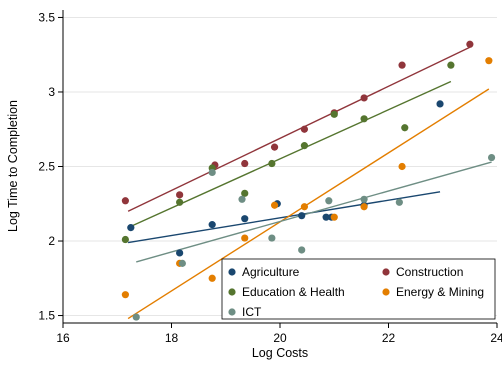  I want to click on x-tick-label: 20, so click(280, 338).